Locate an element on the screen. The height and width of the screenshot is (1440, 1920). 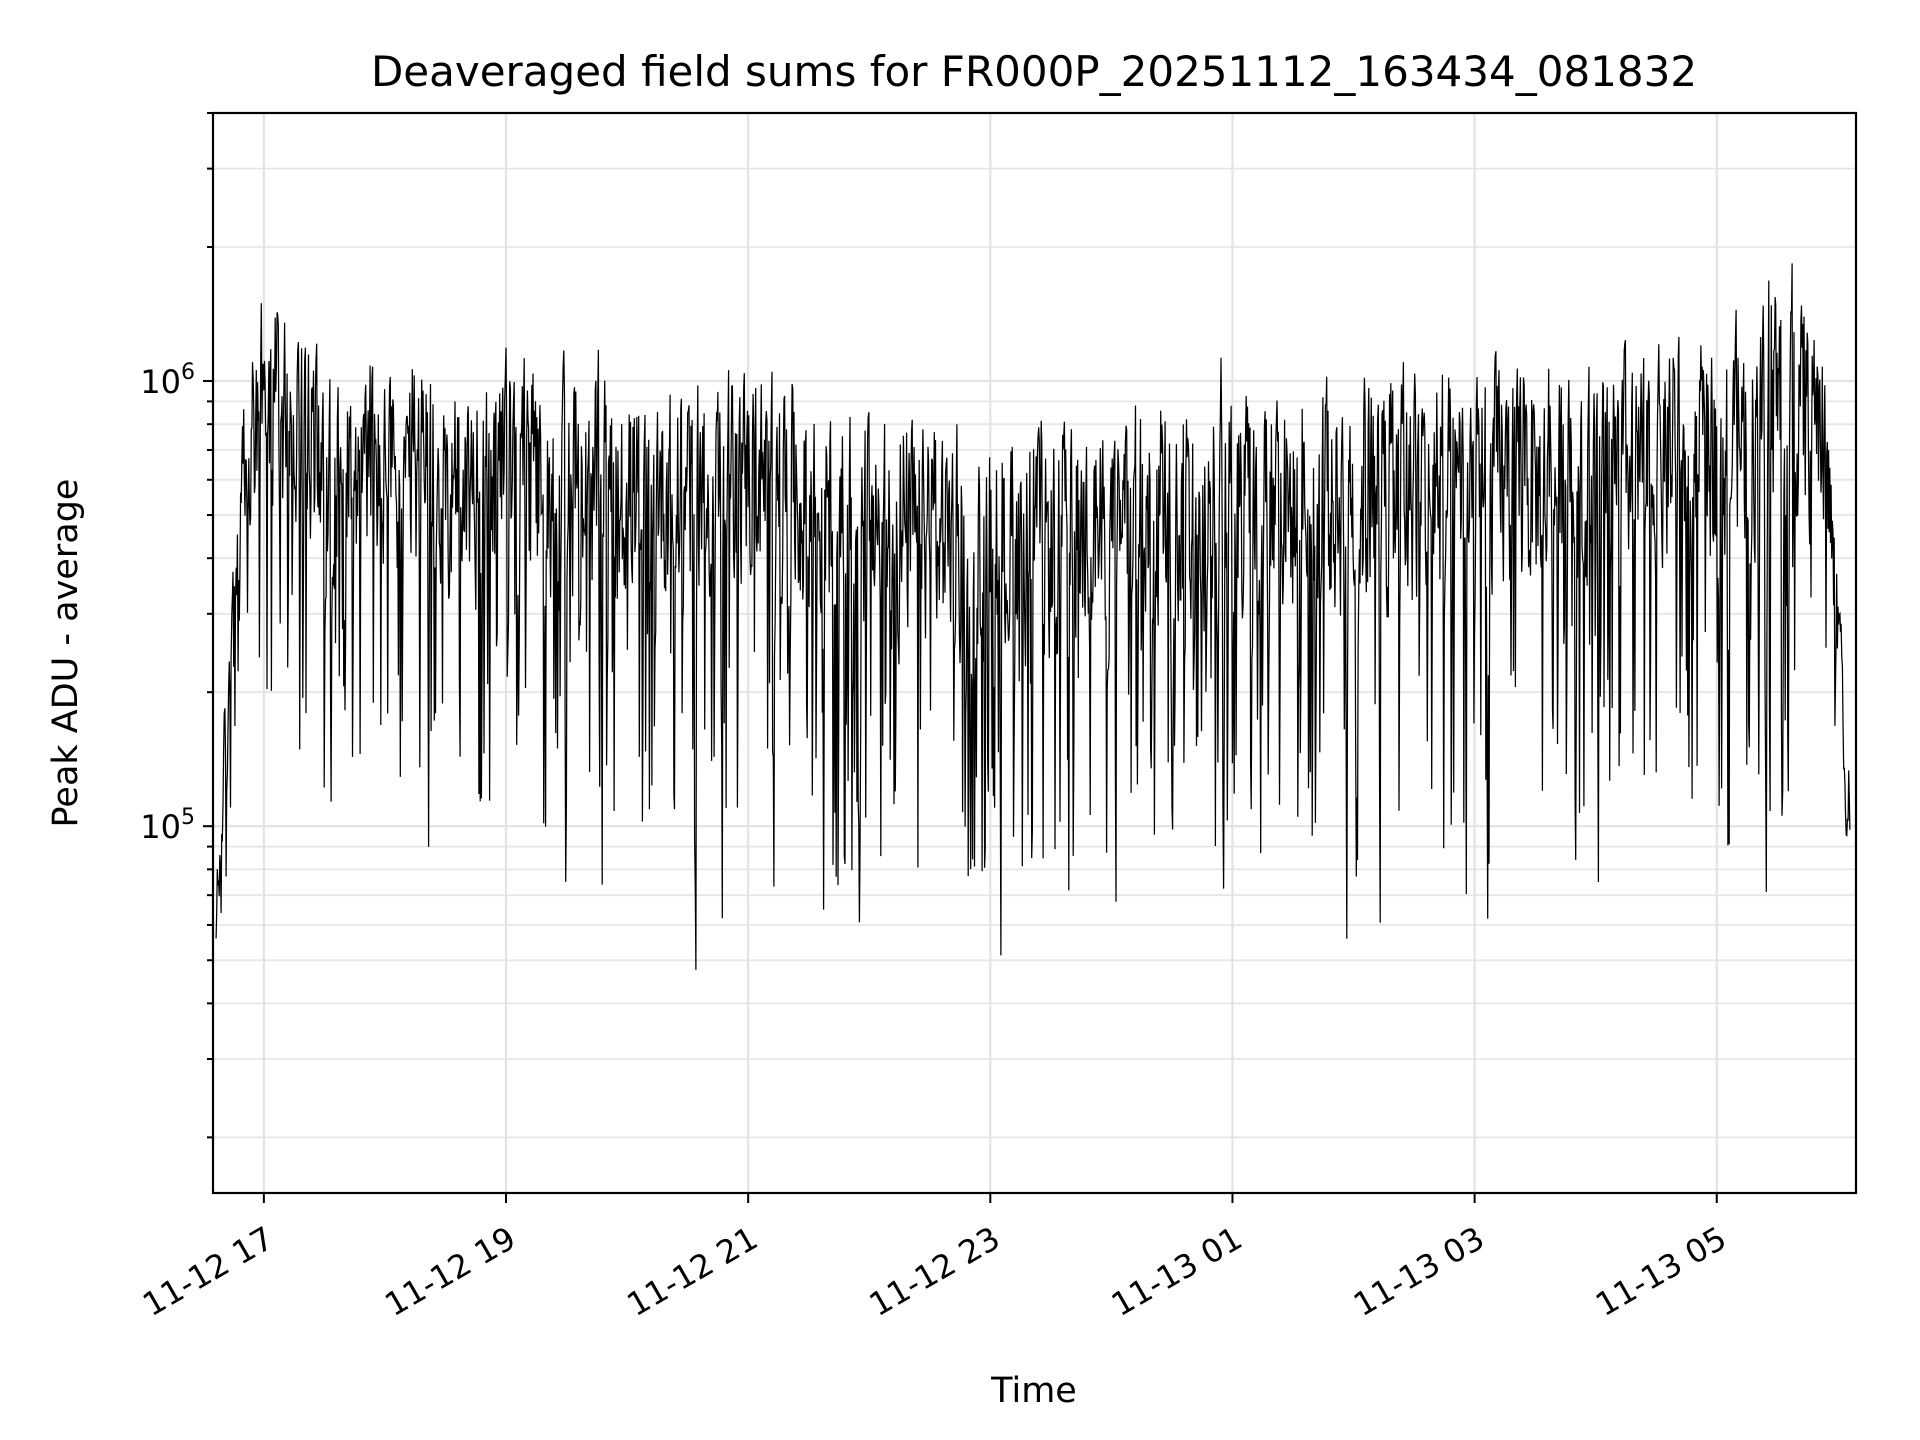
y-tick-exponent: 6 is located at coordinates (188, 372).